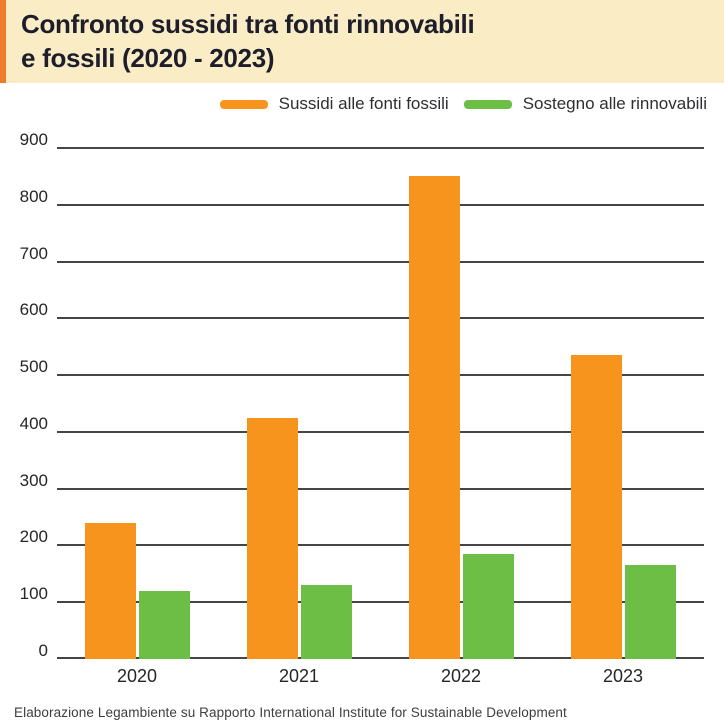  What do you see at coordinates (33, 253) in the screenshot?
I see `y-axis-label-700: 700` at bounding box center [33, 253].